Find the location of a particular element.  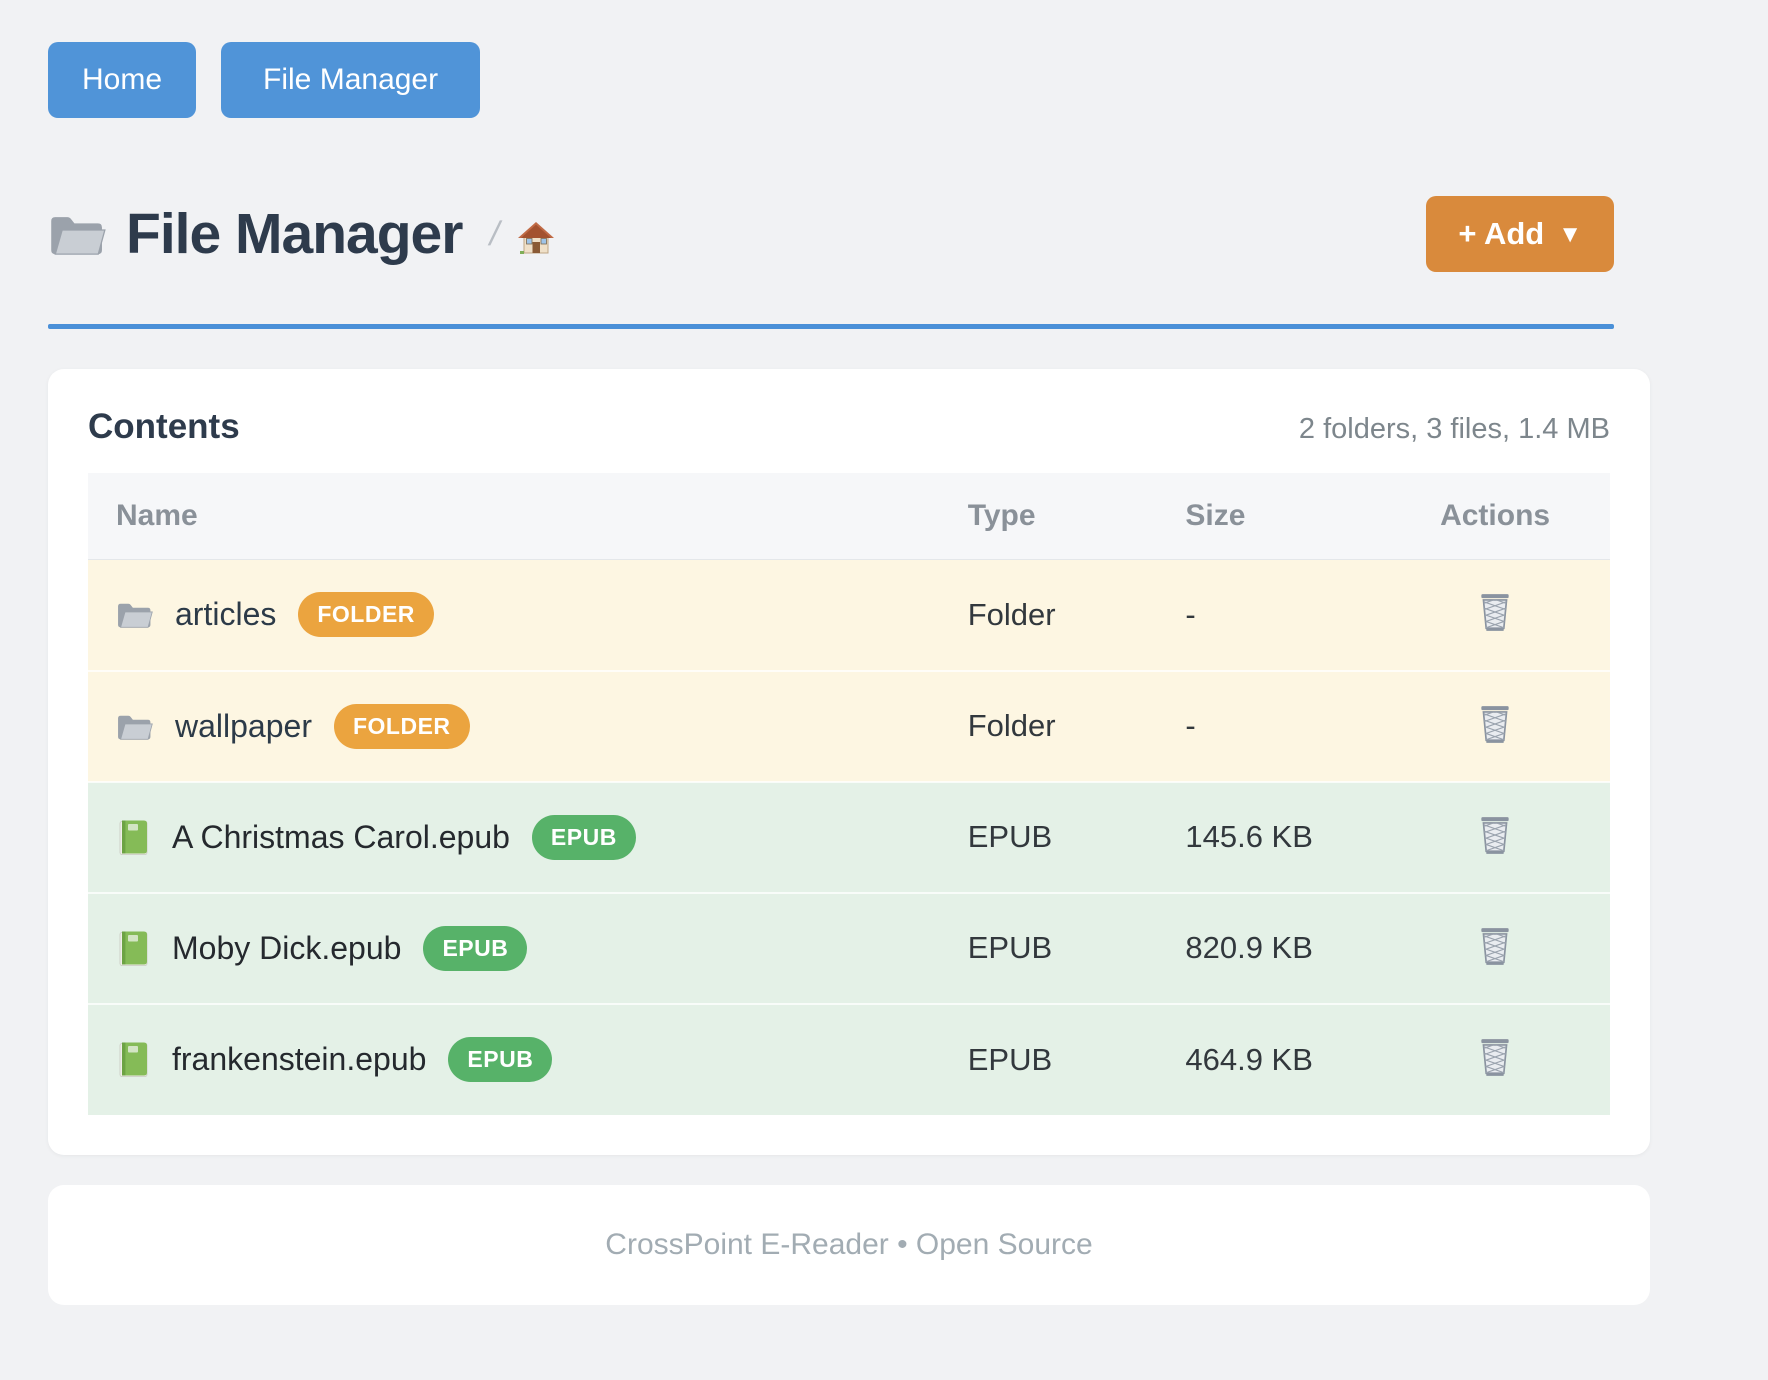

column-header-name: Name is located at coordinates (157, 515).